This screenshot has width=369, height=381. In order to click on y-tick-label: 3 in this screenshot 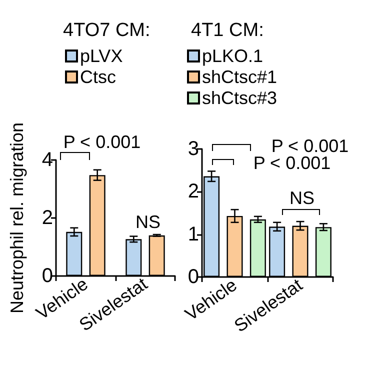, I will do `click(193, 149)`.